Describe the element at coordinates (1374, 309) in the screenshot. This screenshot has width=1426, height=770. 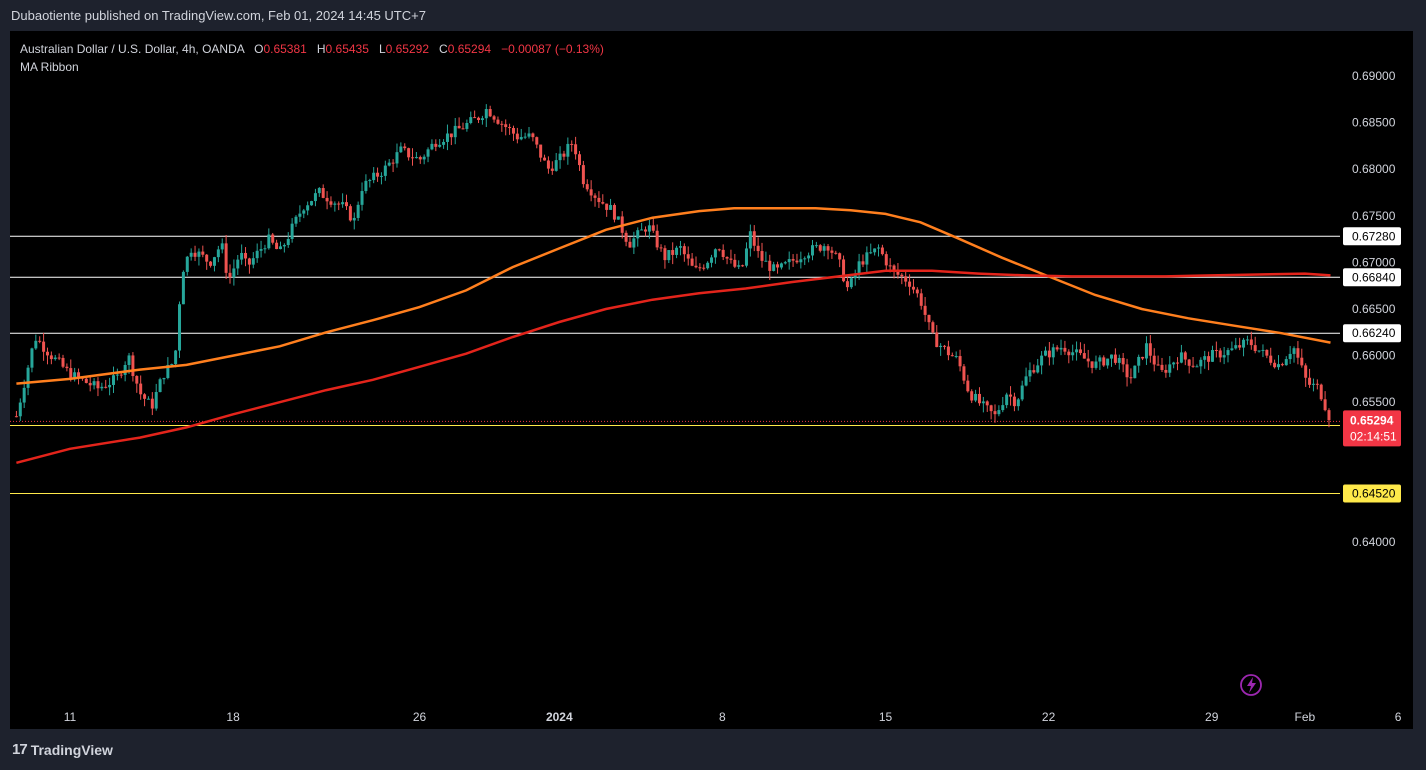
I see `price-axis-tick: 0.66500` at that location.